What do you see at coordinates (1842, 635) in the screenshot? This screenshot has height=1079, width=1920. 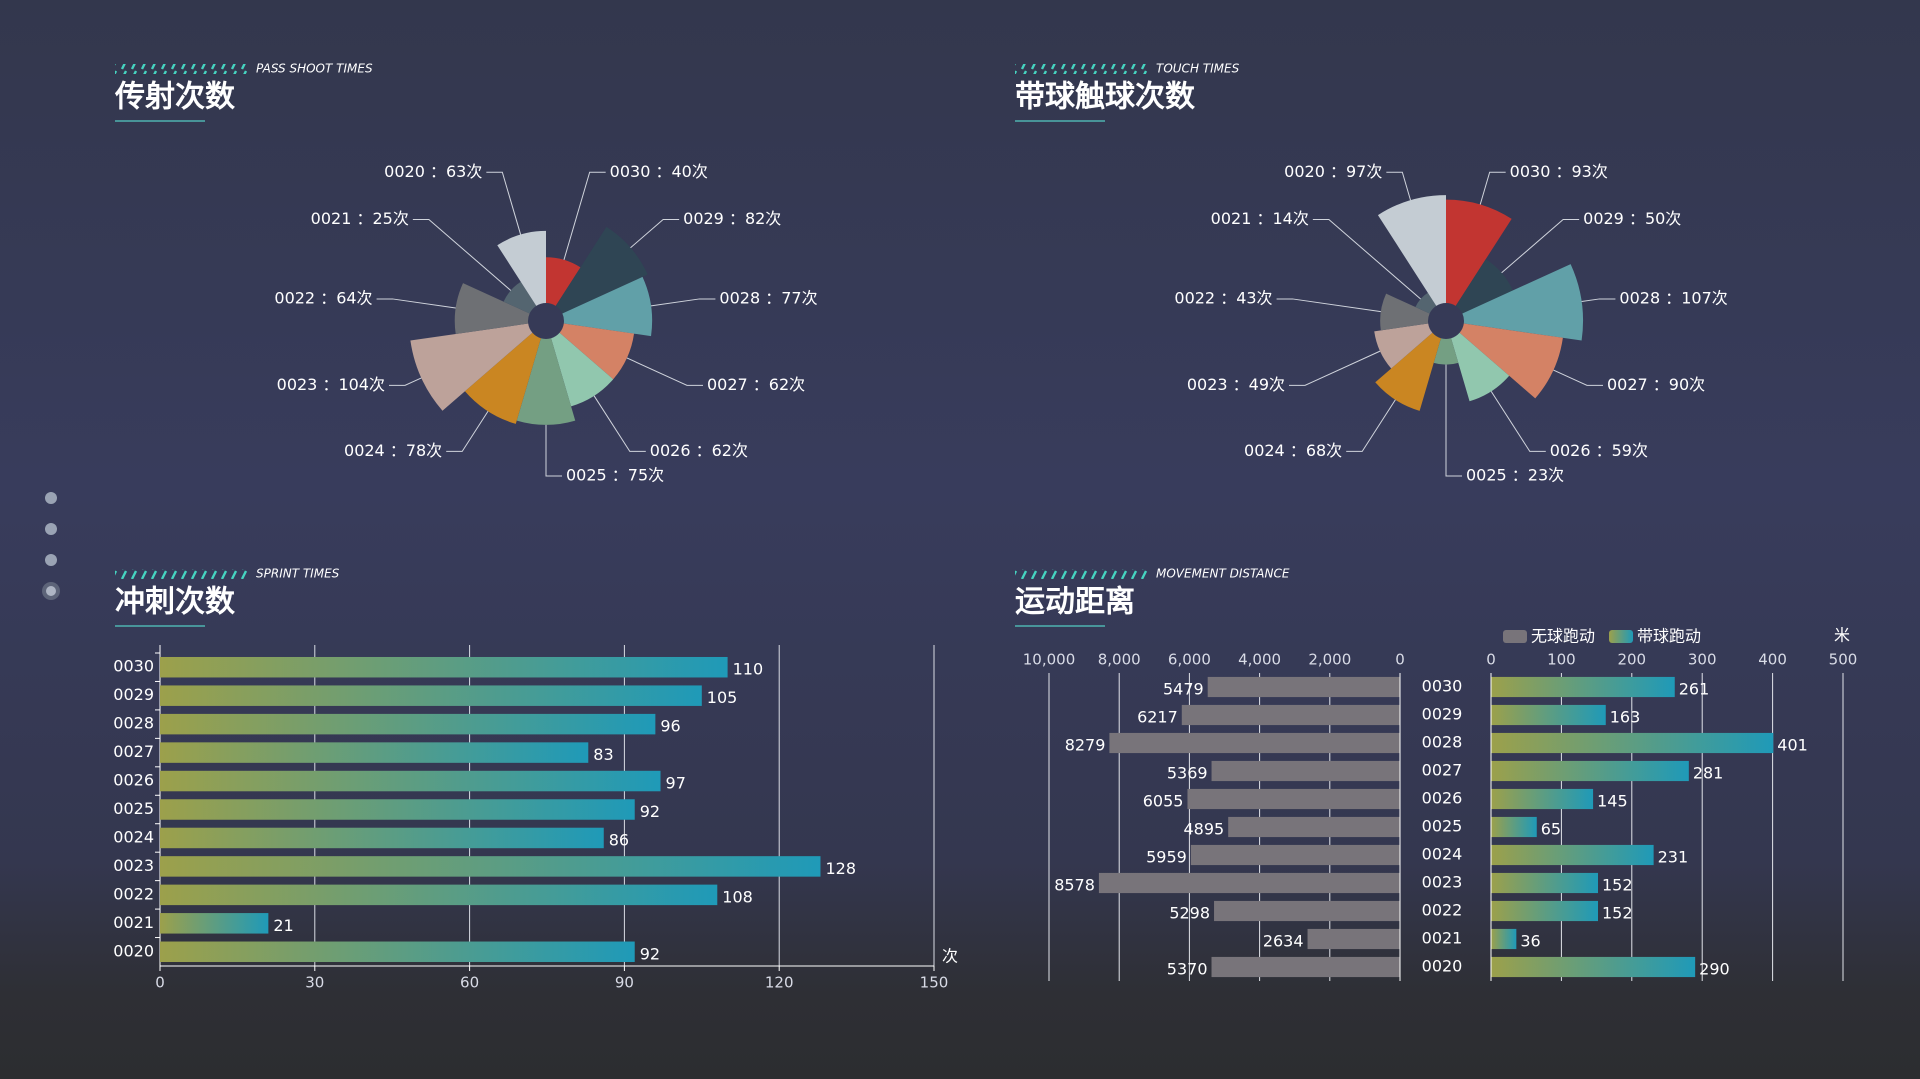 I see `x2-axis-unit: 米` at bounding box center [1842, 635].